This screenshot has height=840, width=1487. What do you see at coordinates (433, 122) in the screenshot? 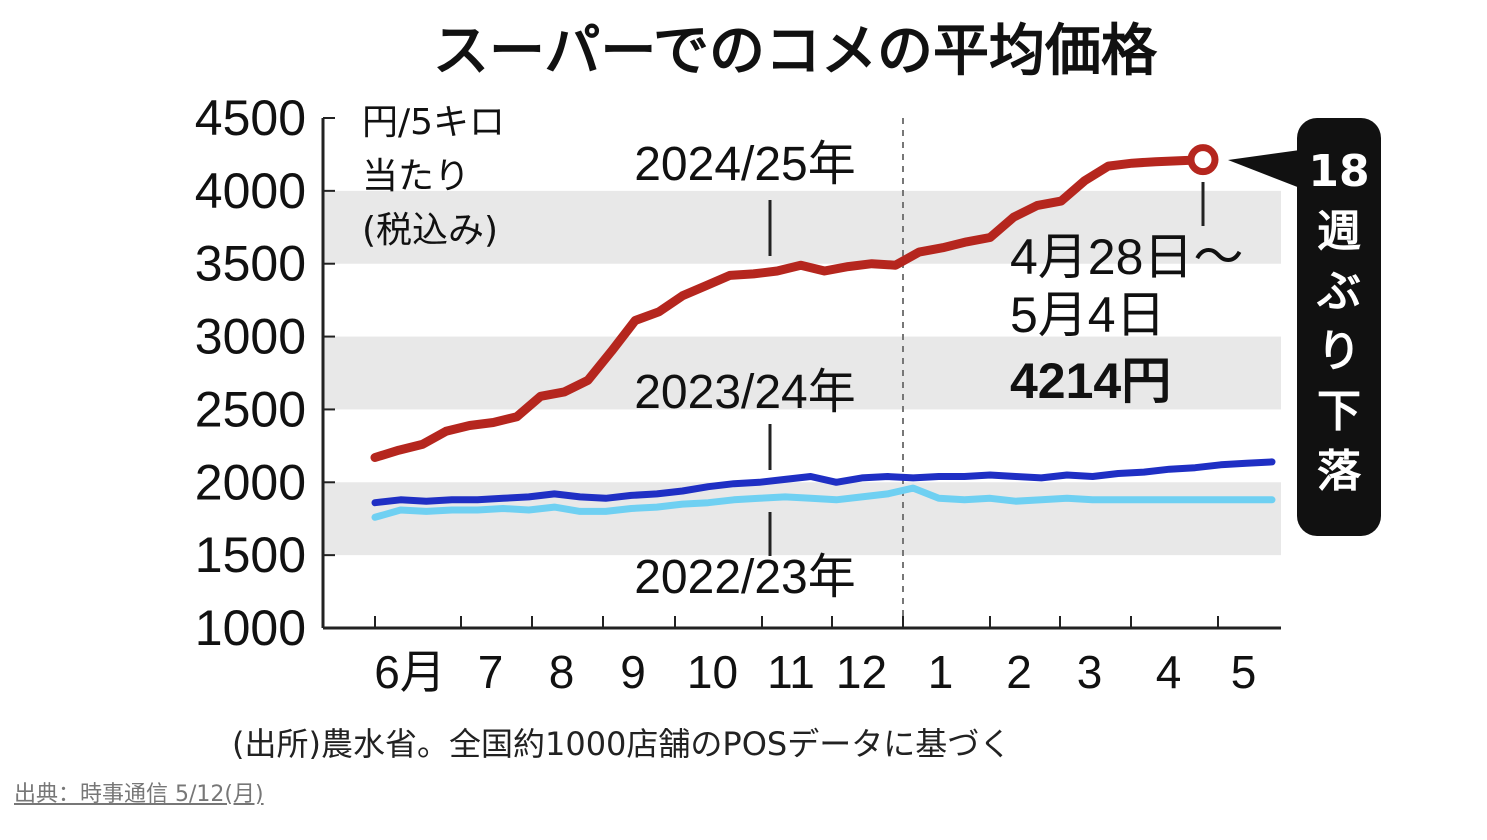
I see `unit-label-line1: 円/5キロ` at bounding box center [433, 122].